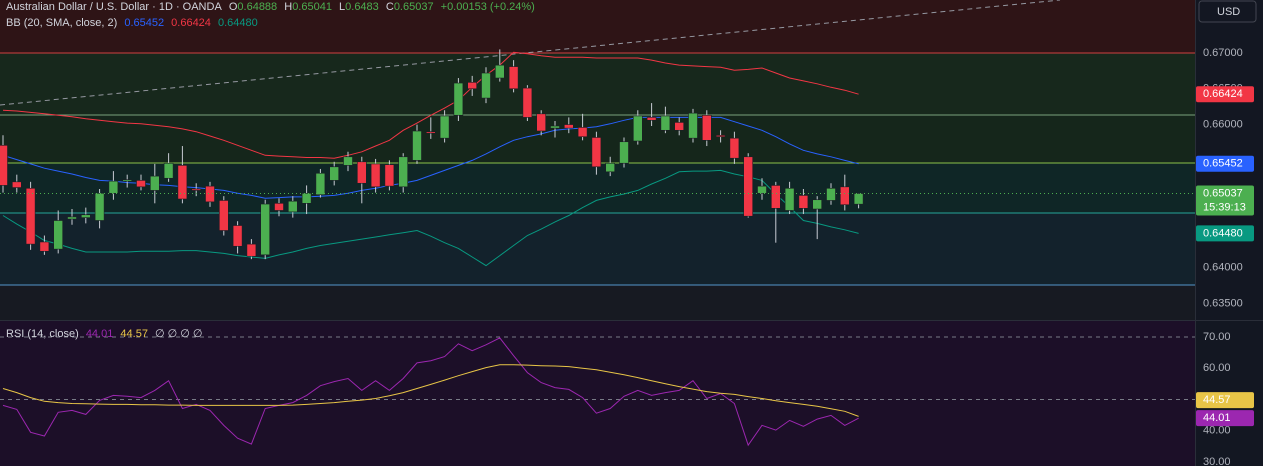 Image resolution: width=1263 pixels, height=466 pixels. Describe the element at coordinates (413, 7) in the screenshot. I see `ohlc-value: 0.65037` at that location.